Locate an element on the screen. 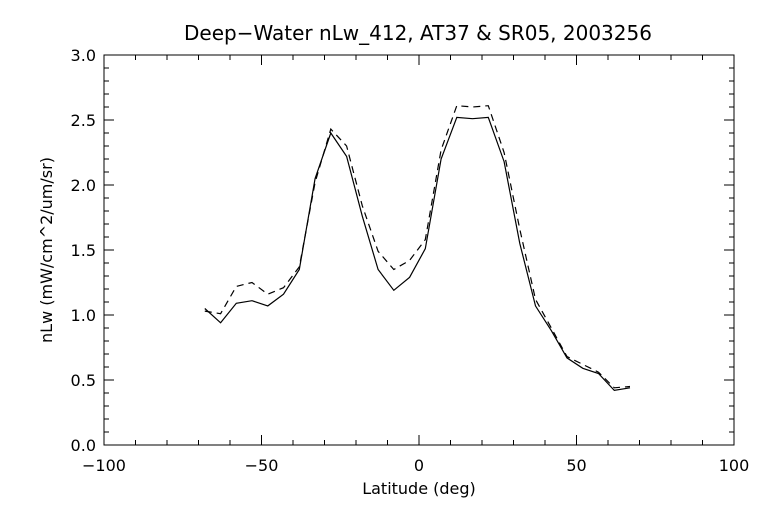  x-tick-label: 0 is located at coordinates (419, 465).